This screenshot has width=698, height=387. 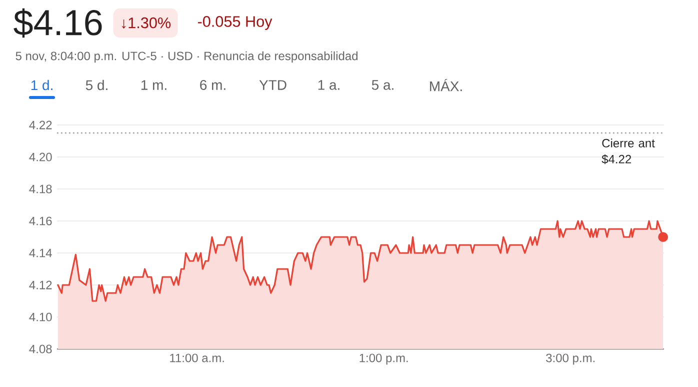 I want to click on y-tick-label: 4.20, so click(x=40, y=157).